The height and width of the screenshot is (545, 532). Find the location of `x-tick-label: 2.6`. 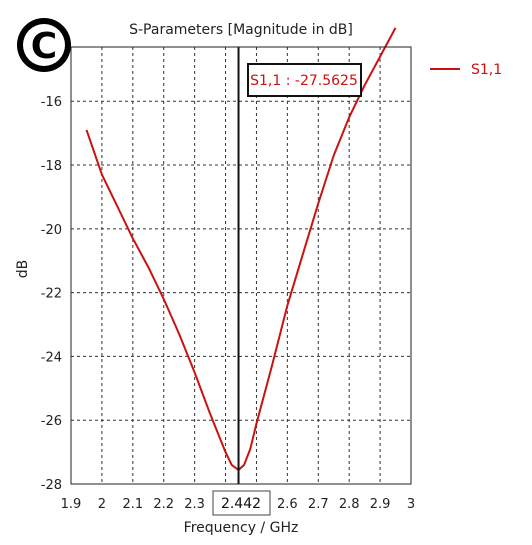

x-tick-label: 2.6 is located at coordinates (287, 504).